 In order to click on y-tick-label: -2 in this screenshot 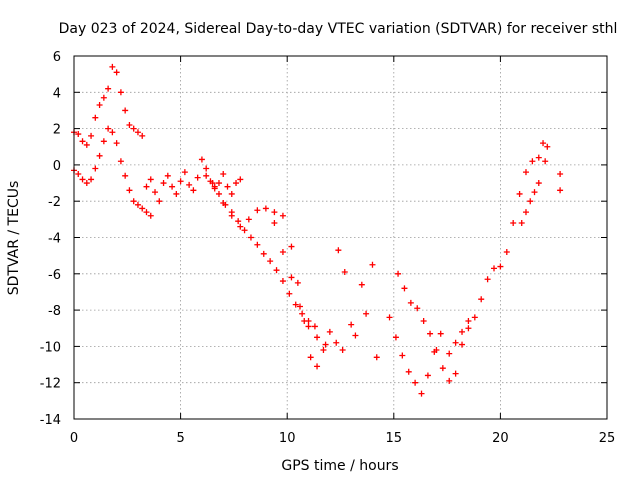, I will do `click(54, 202)`.